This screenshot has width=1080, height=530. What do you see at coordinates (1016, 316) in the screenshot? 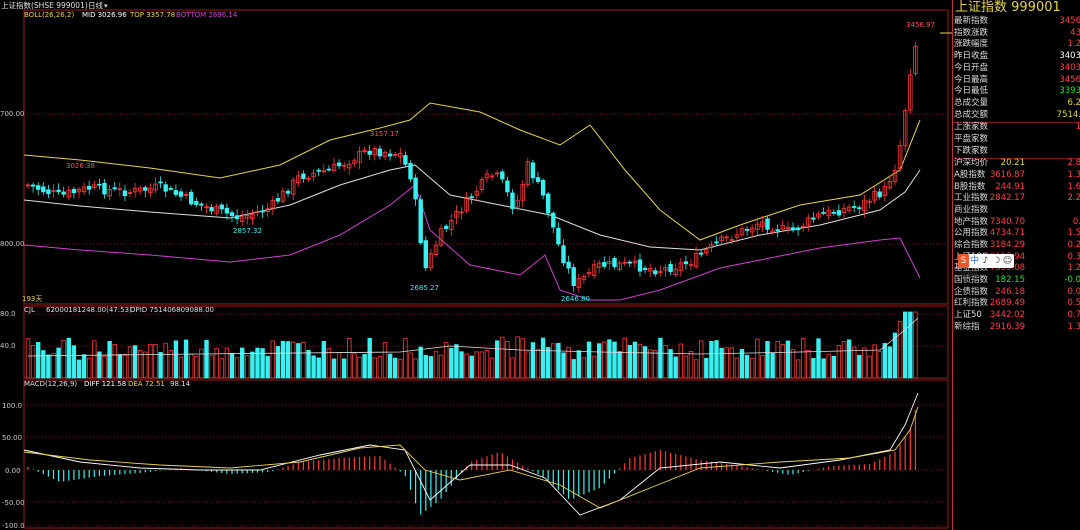
I see `index-row: 上证50 3442.02 0.7` at bounding box center [1016, 316].